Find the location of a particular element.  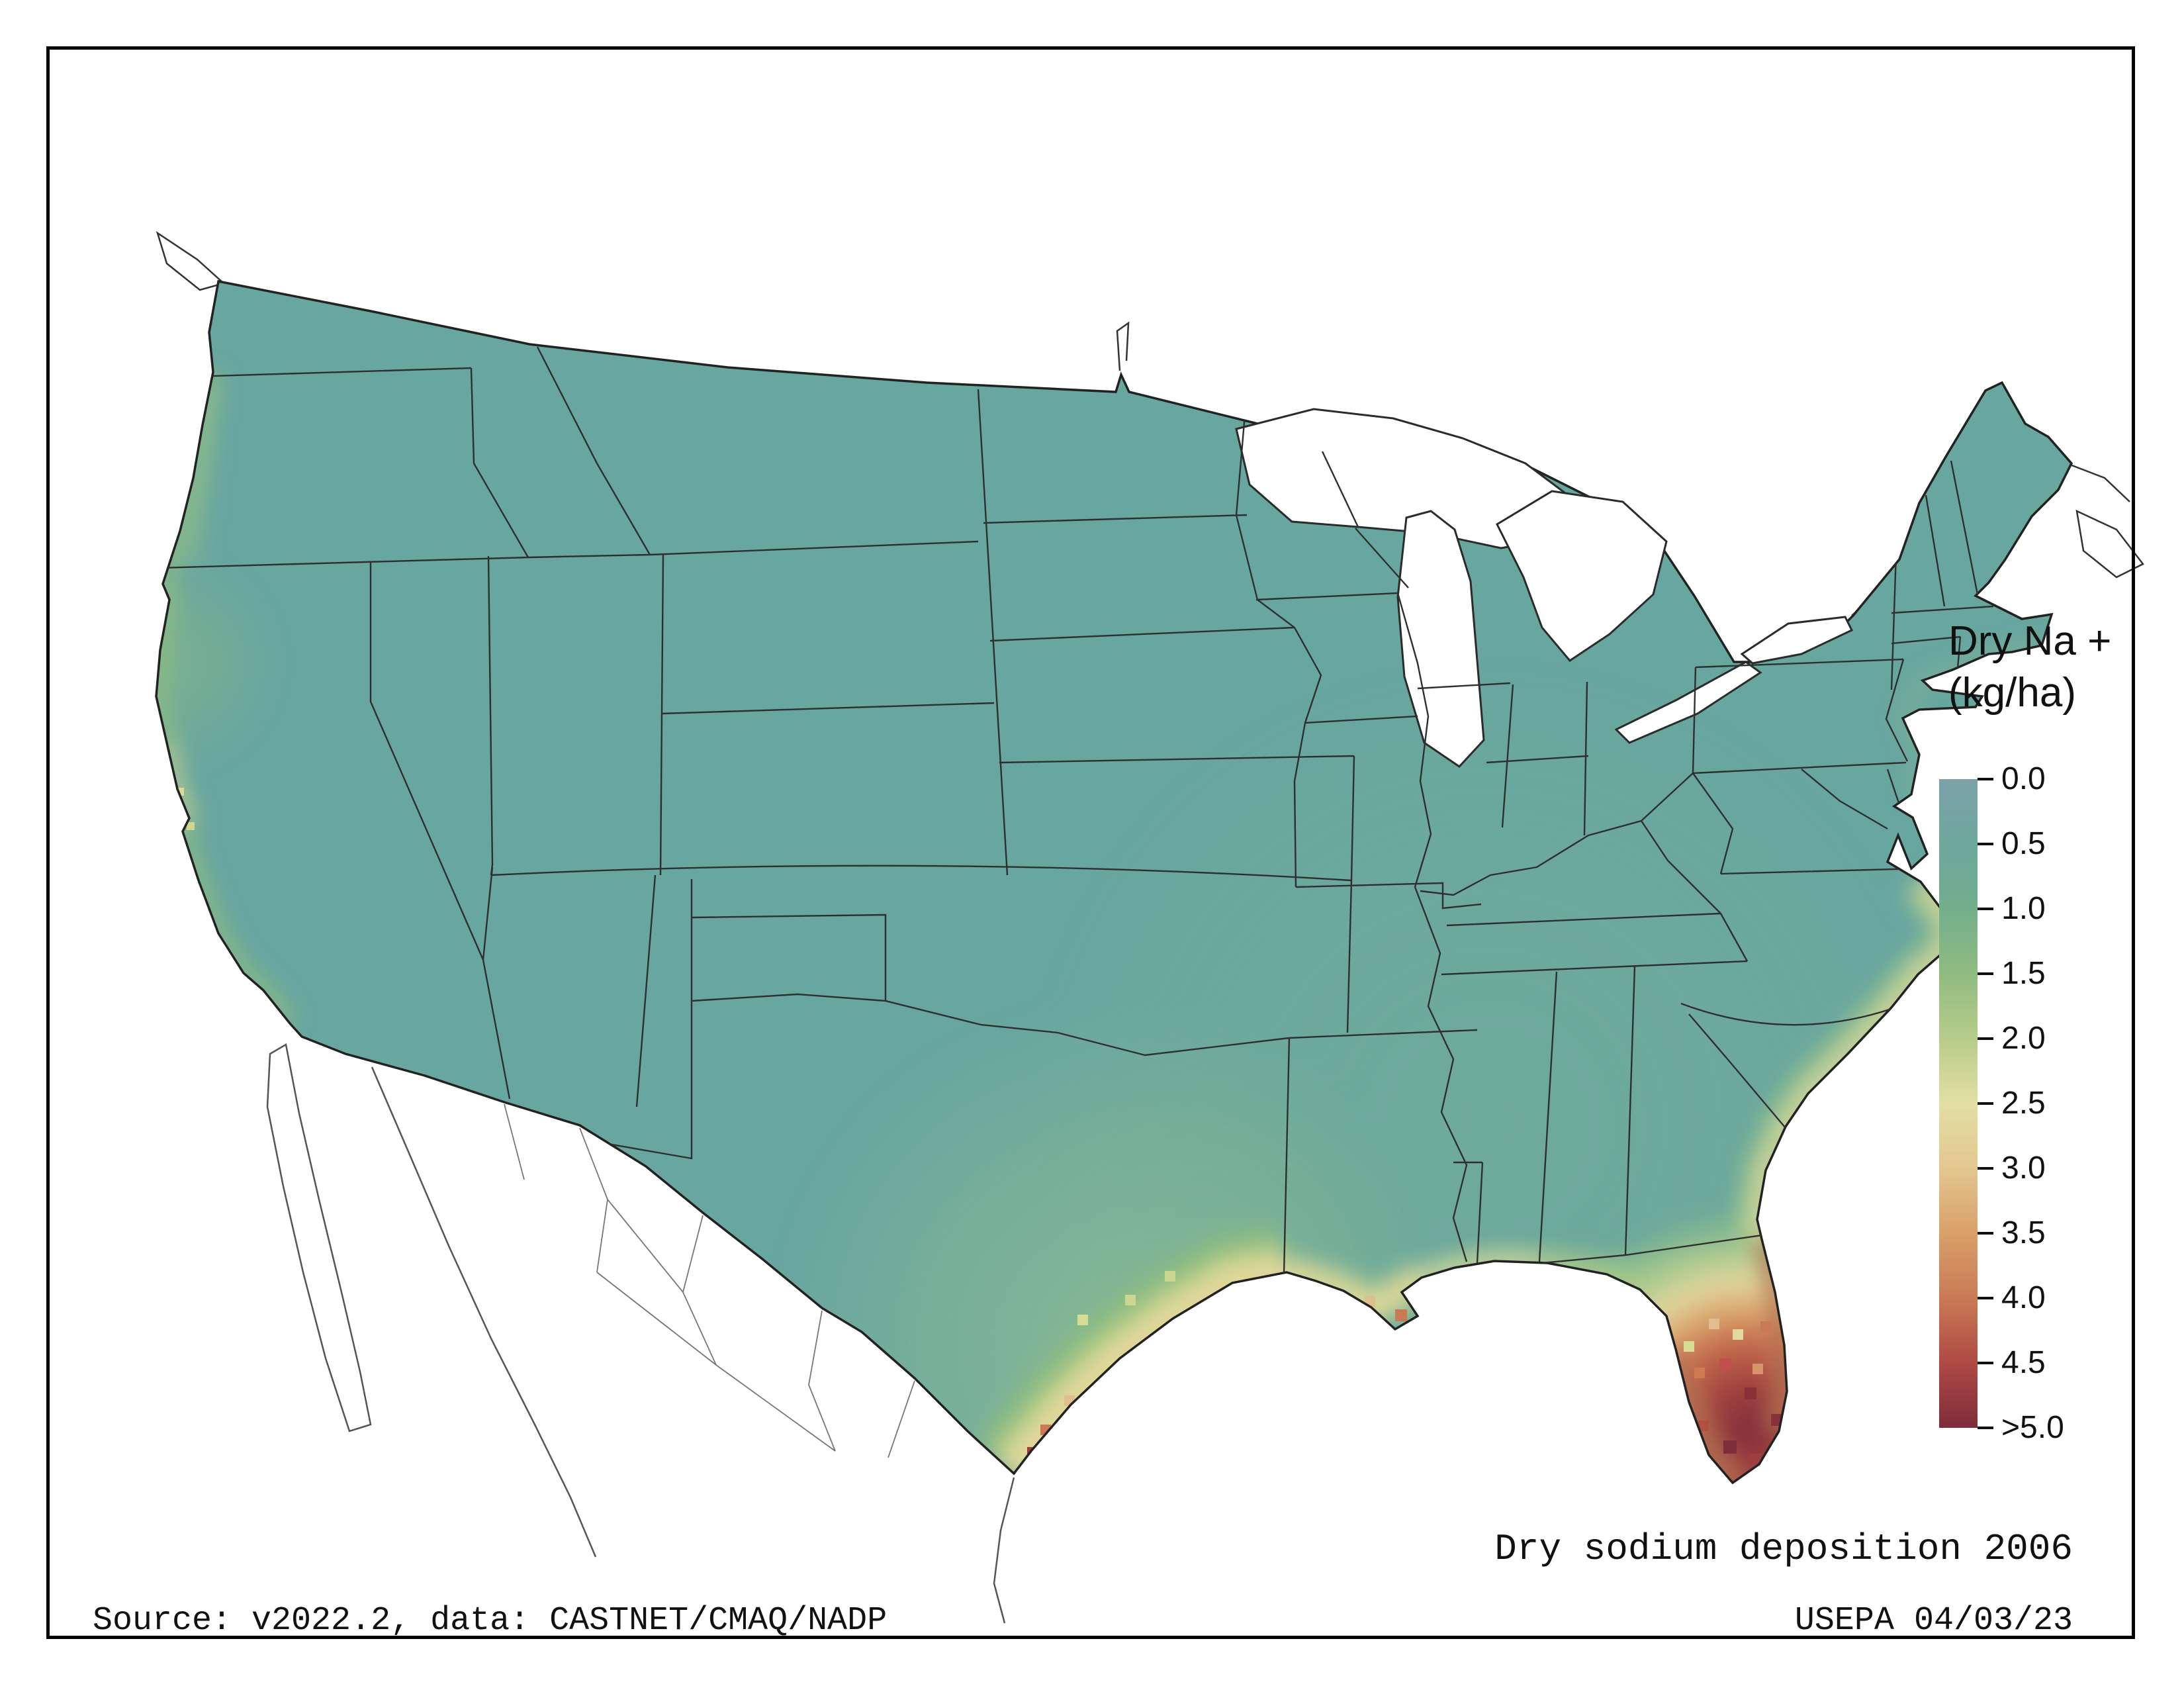

tick-label: 0.0 is located at coordinates (2023, 778).